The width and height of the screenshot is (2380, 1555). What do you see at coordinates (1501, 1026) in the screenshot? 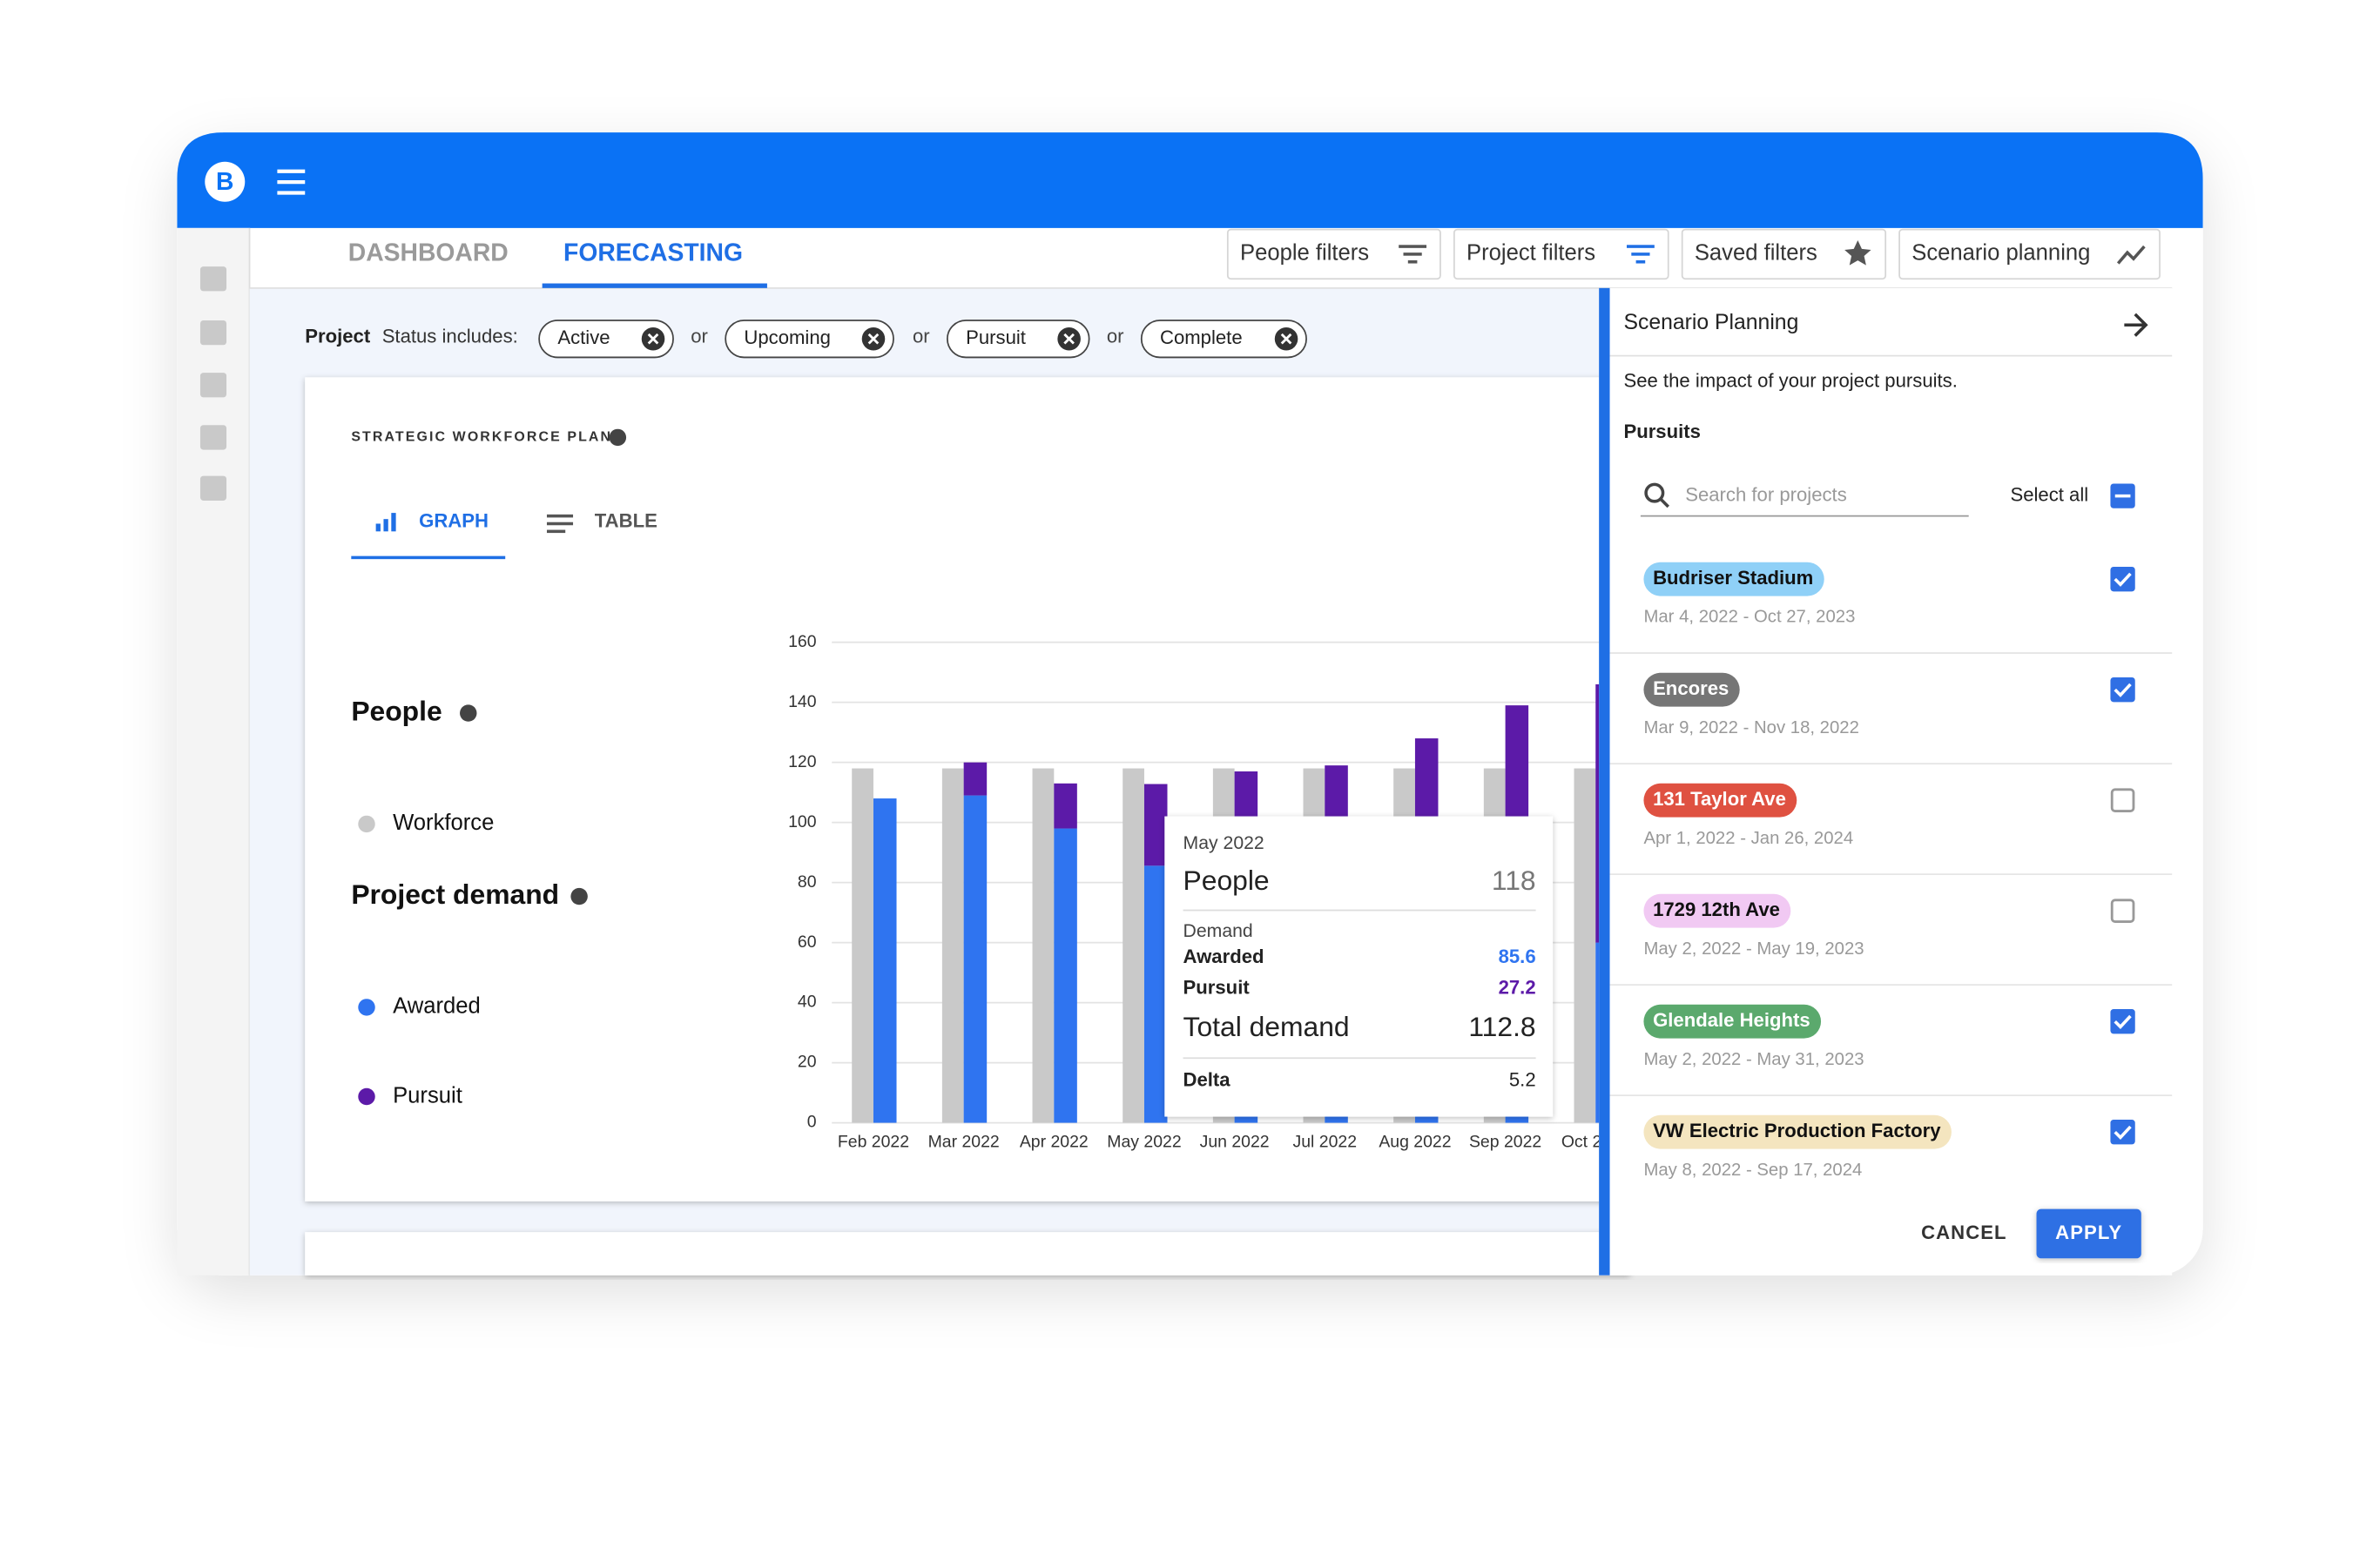
I see `tooltip-total: 112.8` at bounding box center [1501, 1026].